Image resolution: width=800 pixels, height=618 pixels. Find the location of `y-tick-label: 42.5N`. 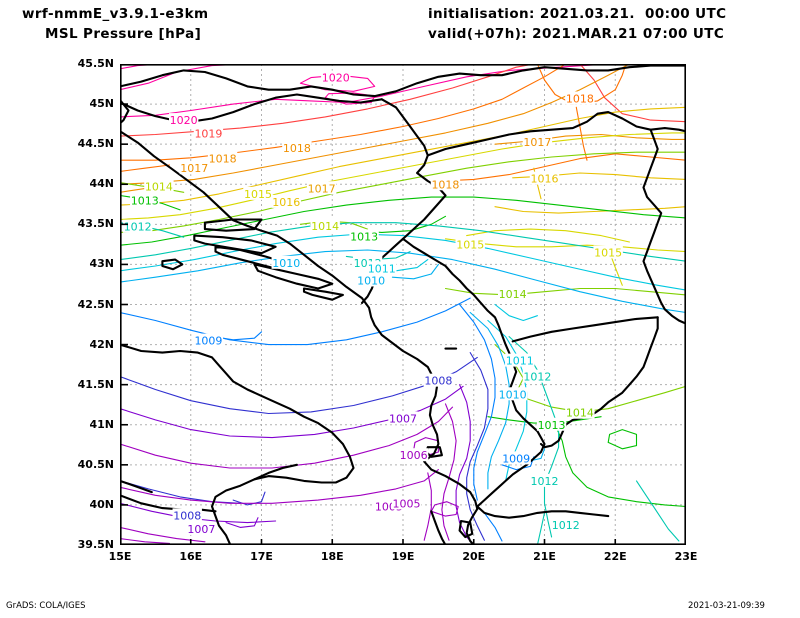

y-tick-label: 42.5N is located at coordinates (95, 304).